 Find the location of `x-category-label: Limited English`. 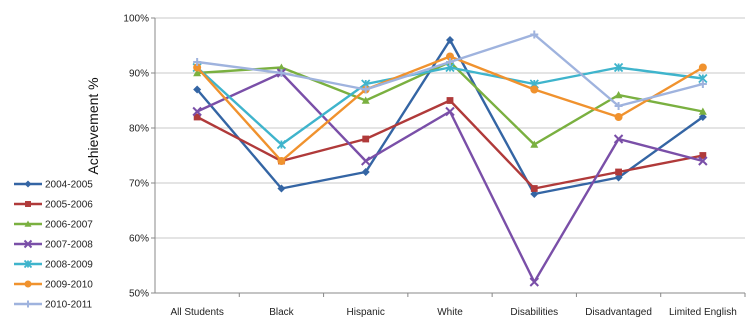

x-category-label: Limited English is located at coordinates (703, 312).